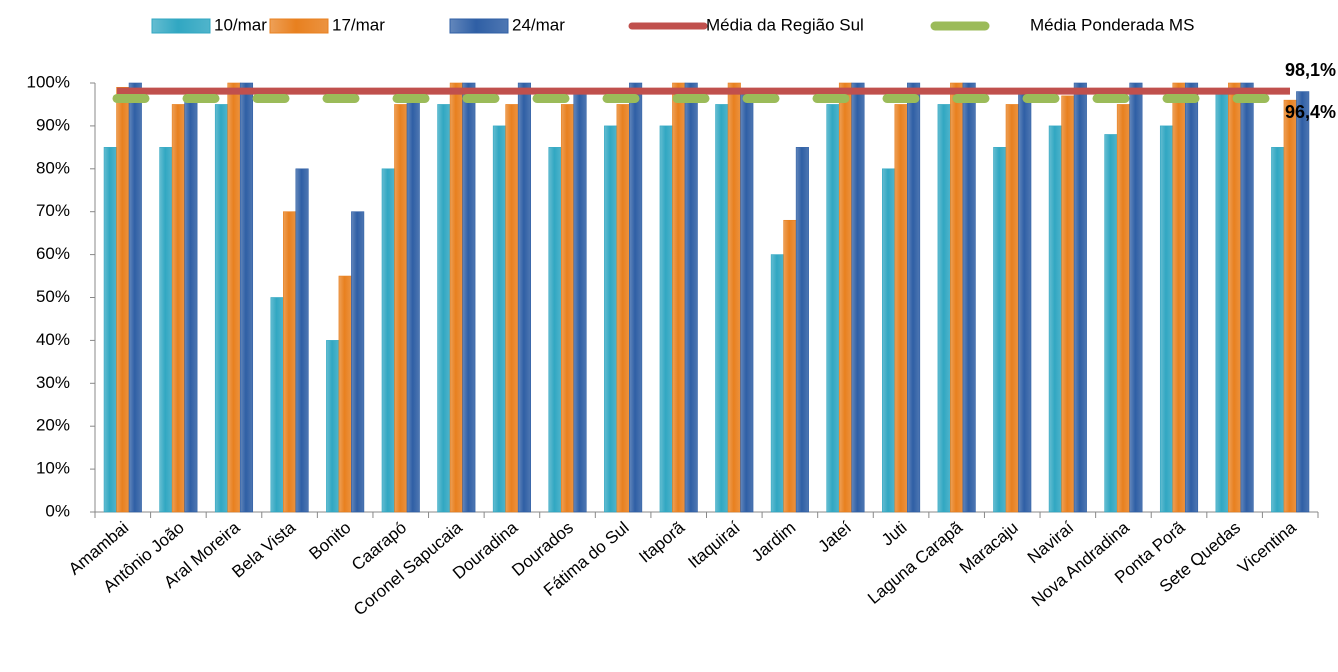 This screenshot has height=672, width=1338. I want to click on reference-label: 98,1%, so click(1310, 70).